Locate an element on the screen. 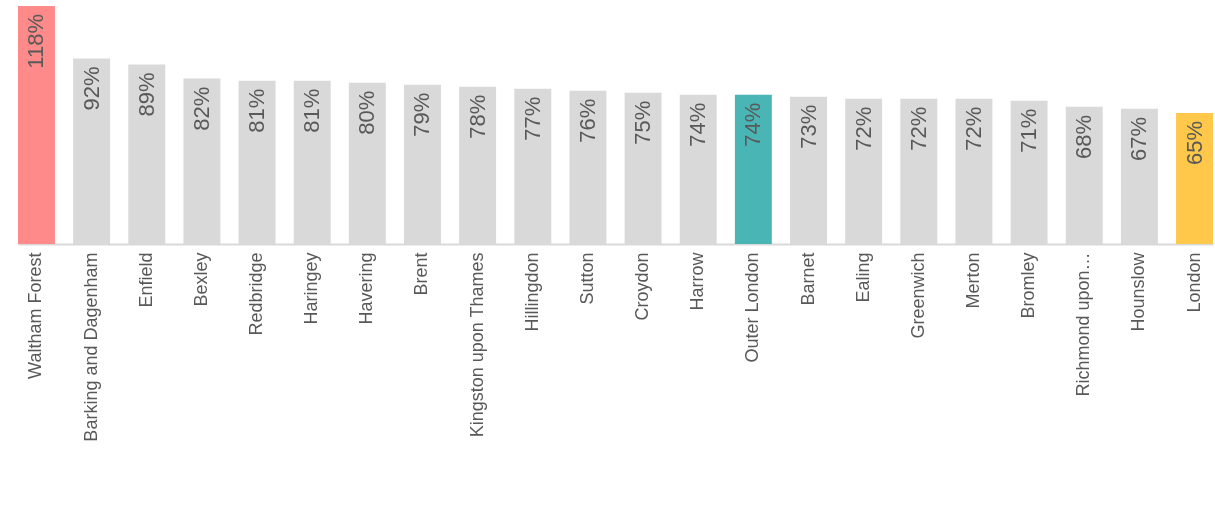 The width and height of the screenshot is (1215, 511). x-tick-label: Croydon is located at coordinates (642, 286).